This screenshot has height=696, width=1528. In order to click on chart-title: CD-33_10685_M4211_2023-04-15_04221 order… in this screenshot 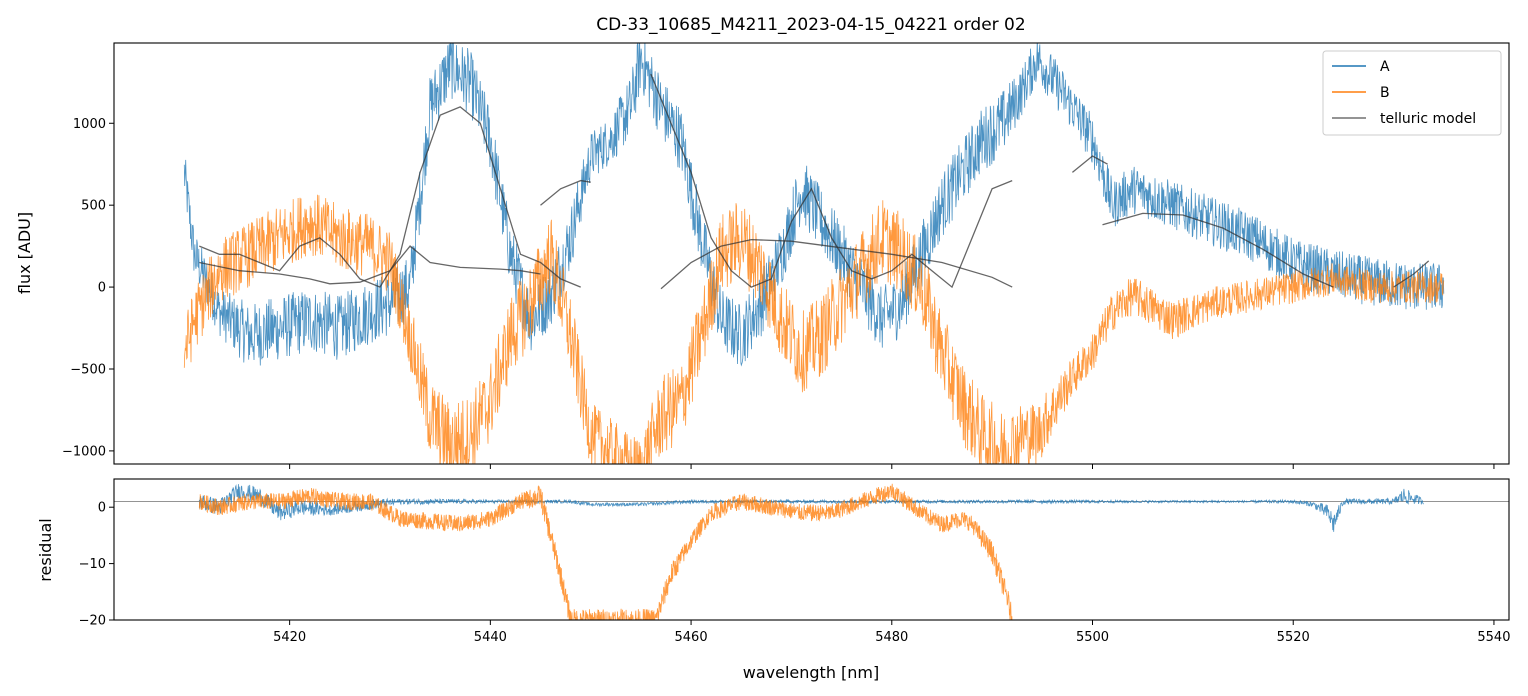, I will do `click(810, 25)`.